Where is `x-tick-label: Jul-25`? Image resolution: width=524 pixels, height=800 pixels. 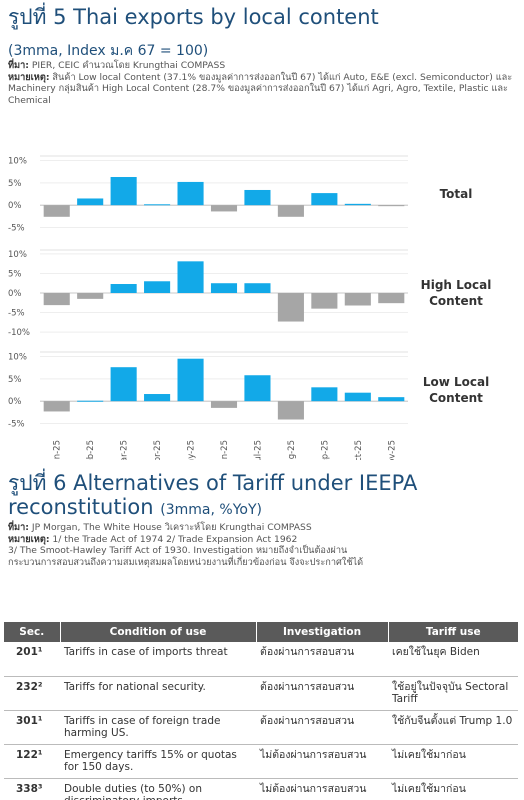 x-tick-label: Jul-25 is located at coordinates (258, 450).